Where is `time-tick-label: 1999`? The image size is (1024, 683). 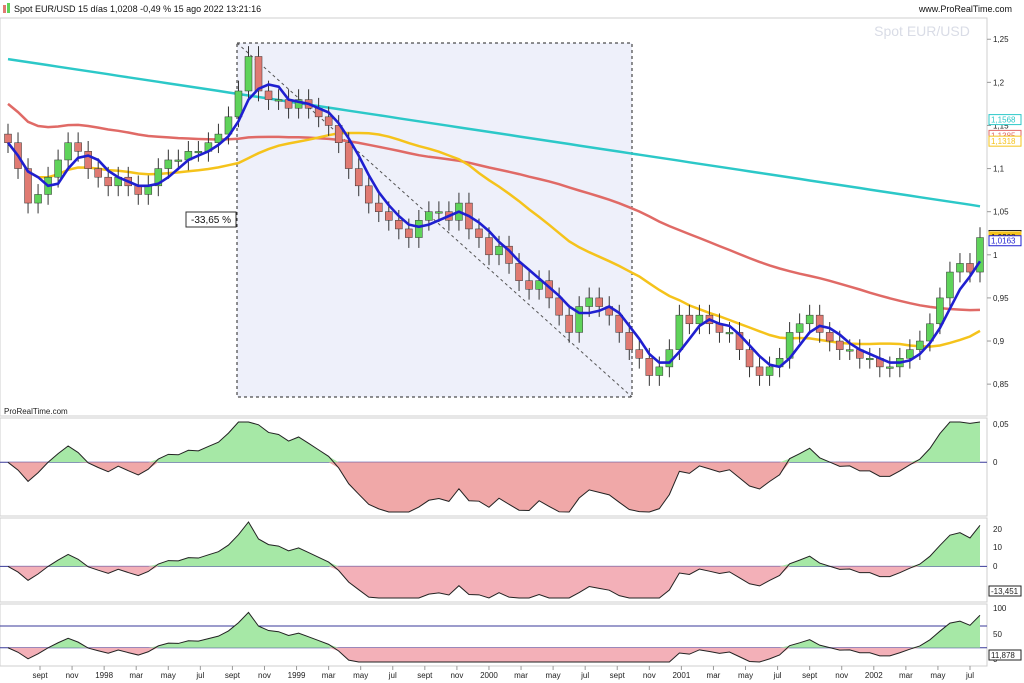 time-tick-label: 1999 is located at coordinates (297, 675).